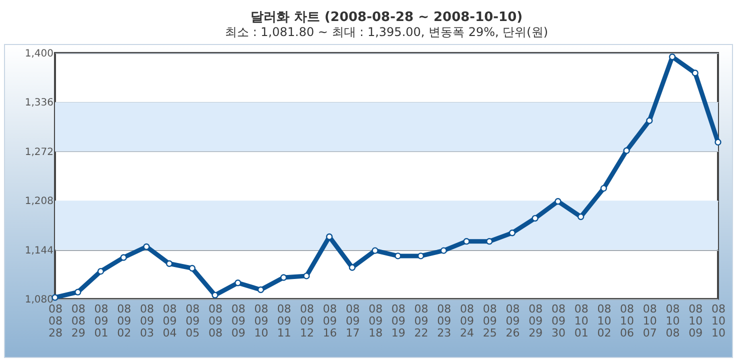 The width and height of the screenshot is (735, 360). What do you see at coordinates (307, 321) in the screenshot?
I see `x-tick-label: 08 09 12` at bounding box center [307, 321].